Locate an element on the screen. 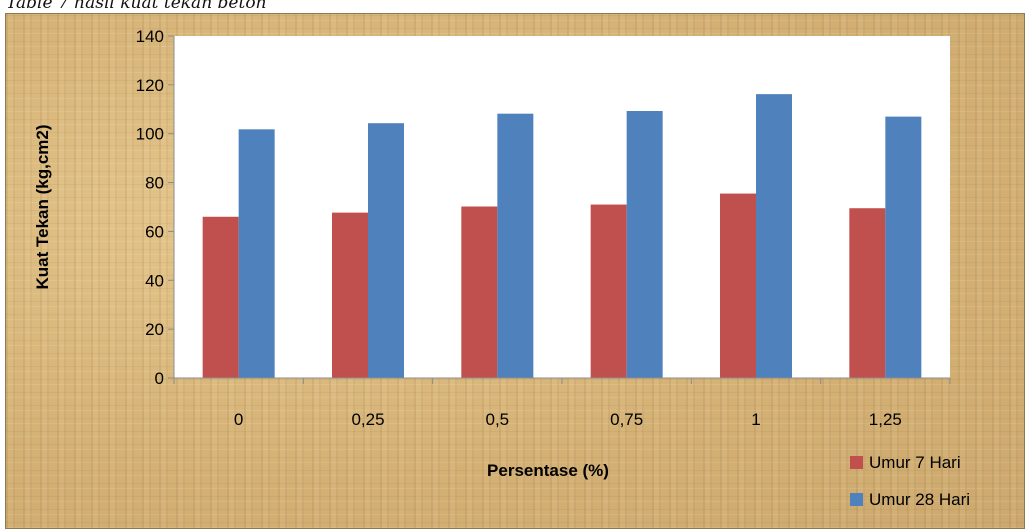 Image resolution: width=1027 pixels, height=531 pixels. y-tick-label: 0 is located at coordinates (159, 378).